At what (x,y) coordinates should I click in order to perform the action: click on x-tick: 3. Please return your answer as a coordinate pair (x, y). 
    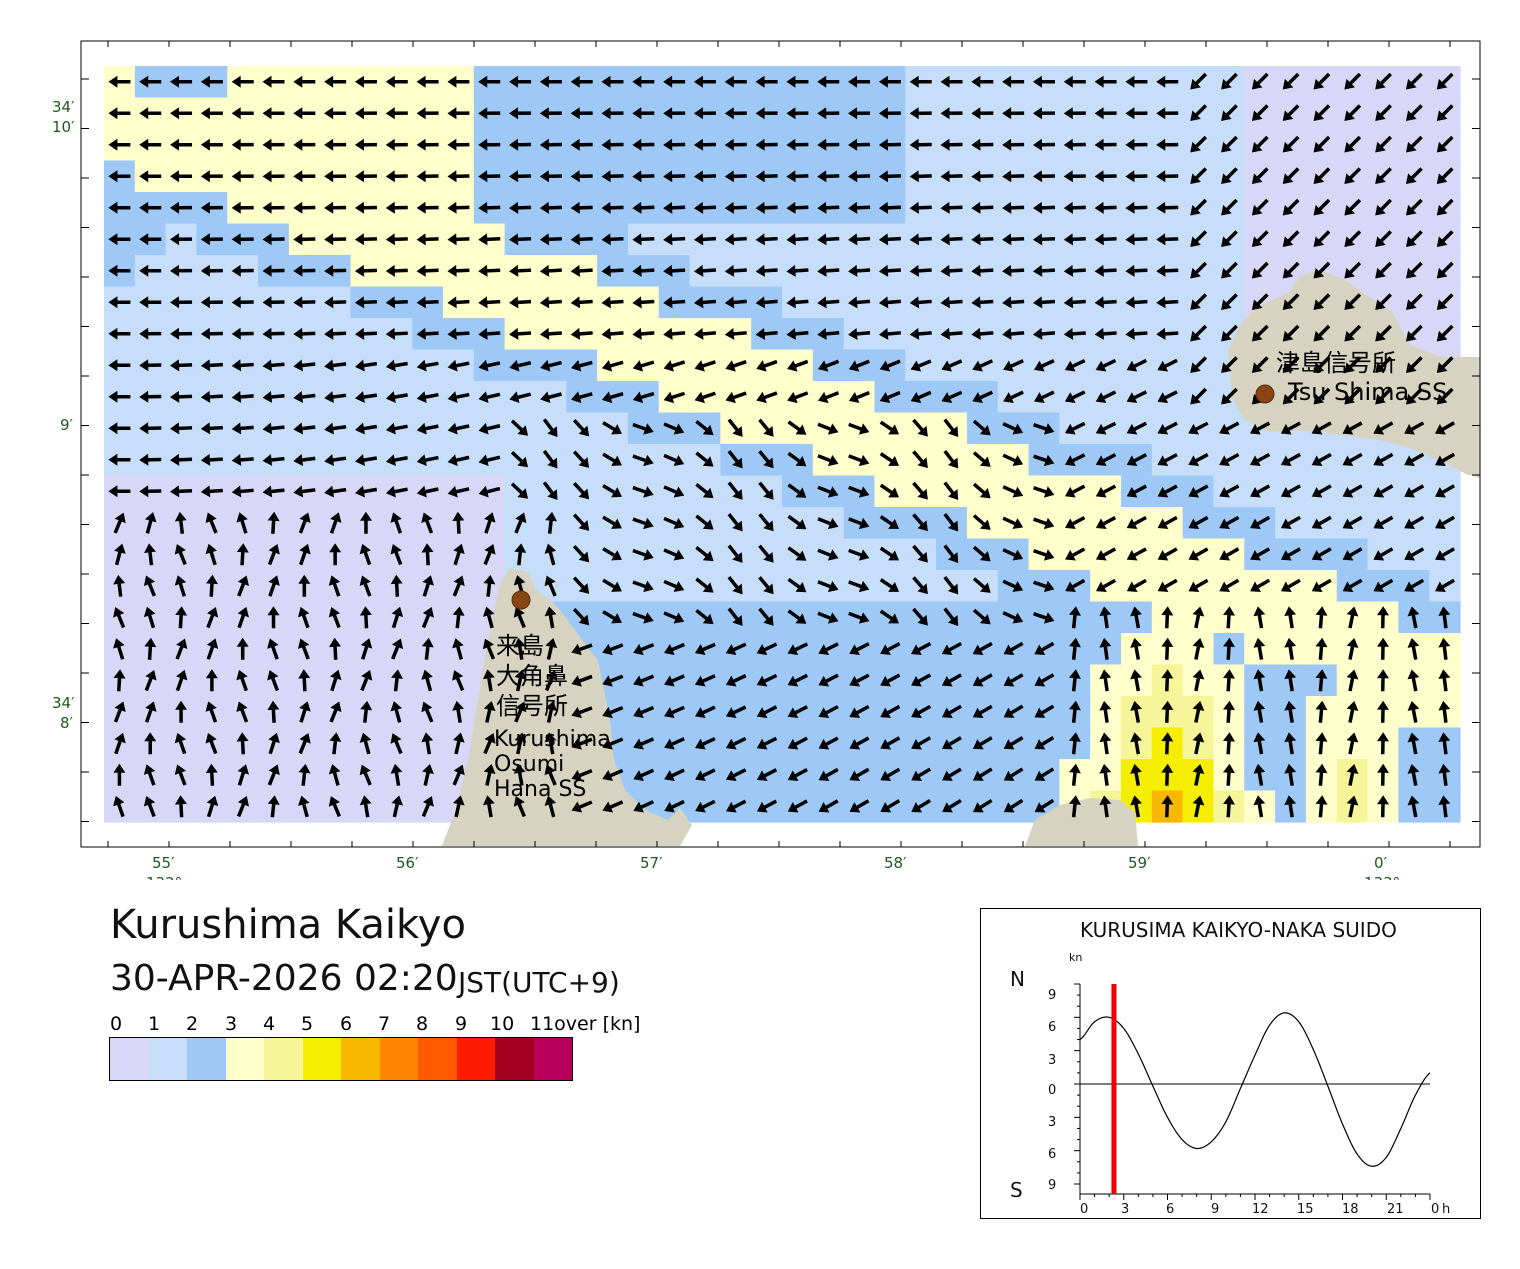
    Looking at the image, I should click on (1125, 1209).